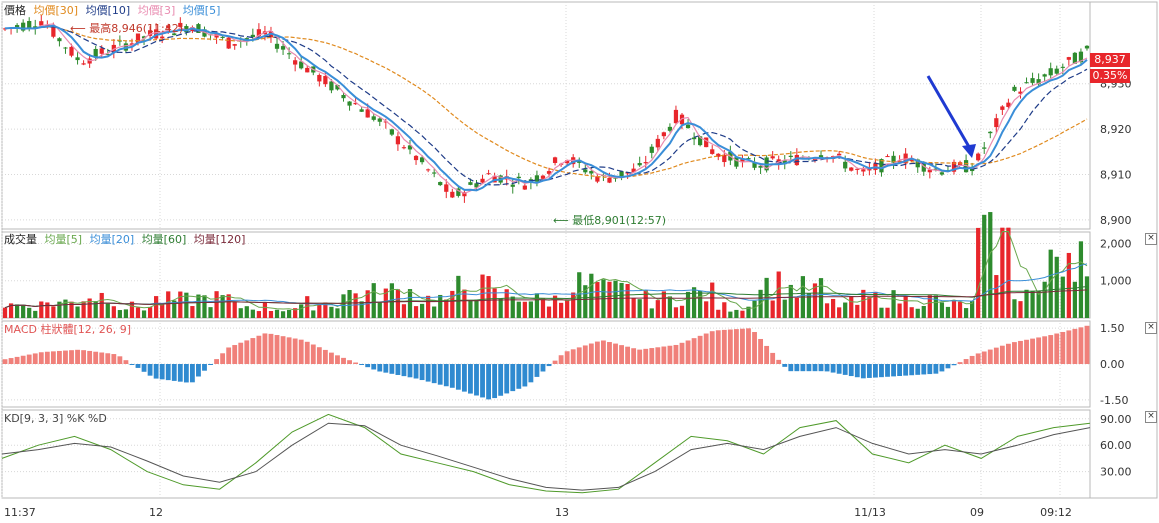 The width and height of the screenshot is (1159, 523). What do you see at coordinates (126, 28) in the screenshot?
I see `high-annotation: ⟵ 最高8,946(11:42)` at bounding box center [126, 28].